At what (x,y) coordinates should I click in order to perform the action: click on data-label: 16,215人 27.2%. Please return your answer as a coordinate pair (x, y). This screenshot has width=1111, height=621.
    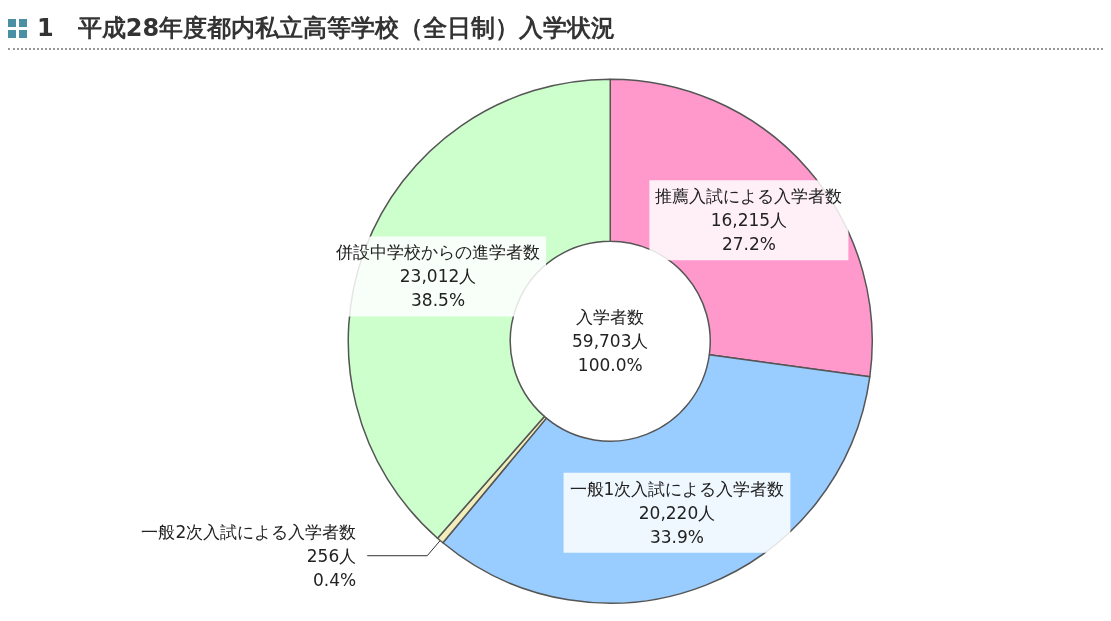
    Looking at the image, I should click on (749, 232).